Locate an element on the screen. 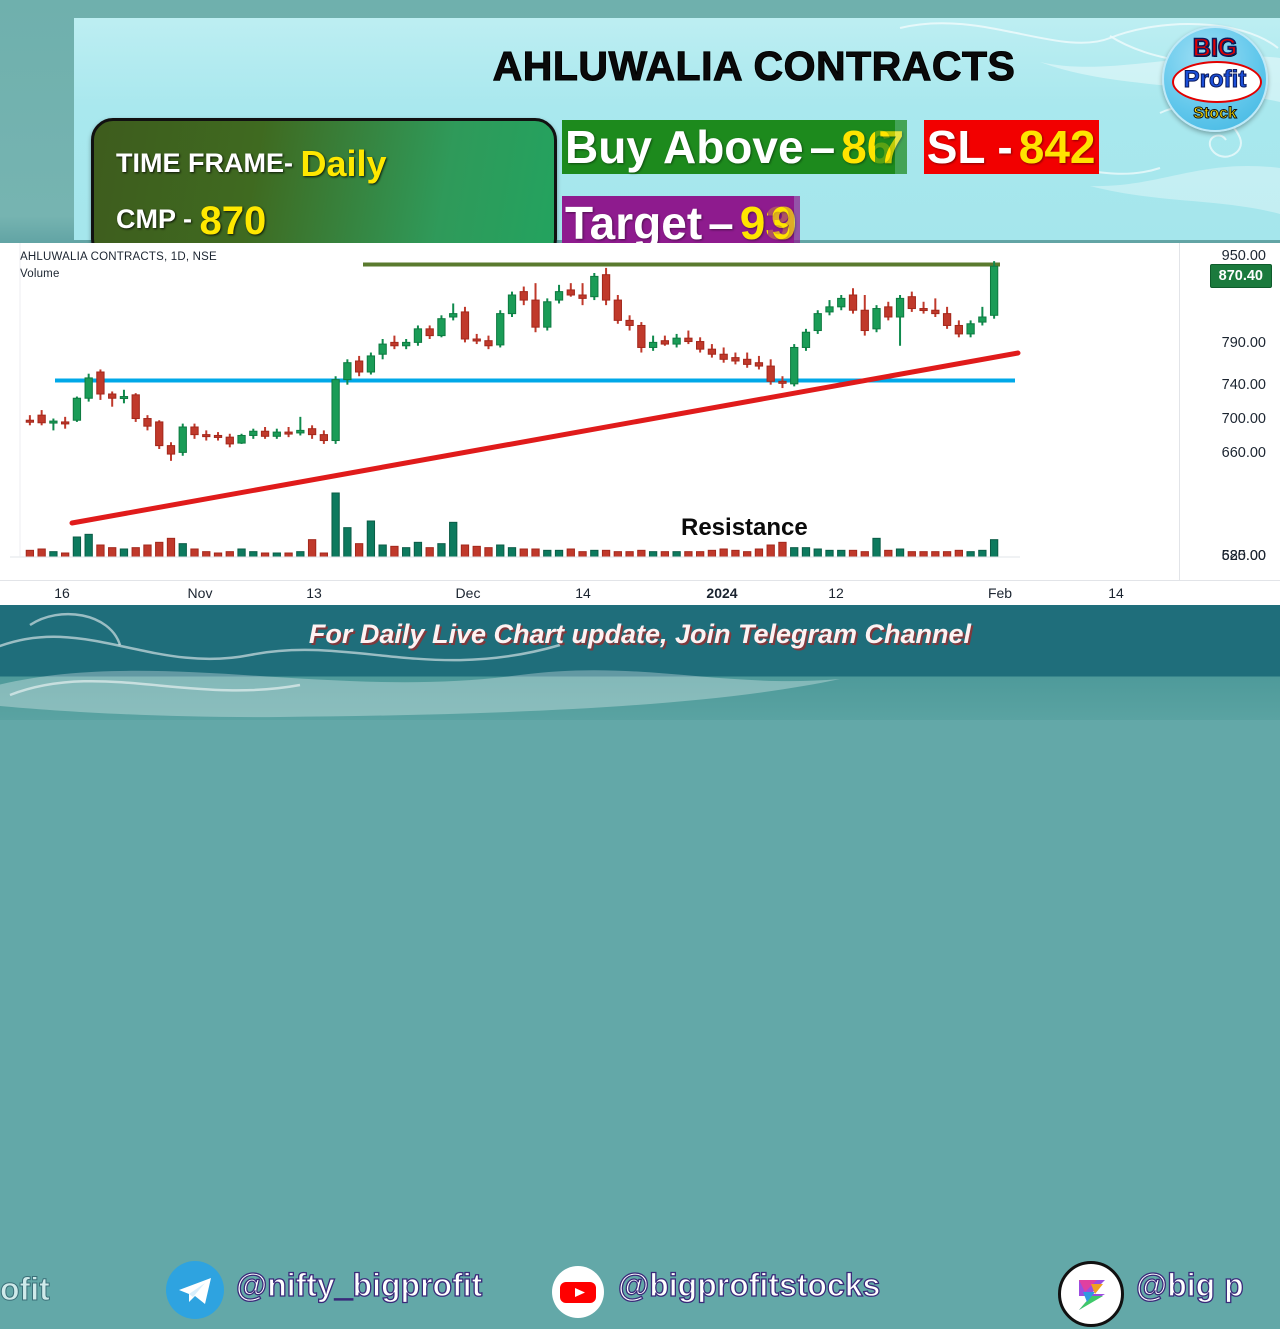 The width and height of the screenshot is (1280, 1329). price-tick: 620.00 is located at coordinates (1243, 556).